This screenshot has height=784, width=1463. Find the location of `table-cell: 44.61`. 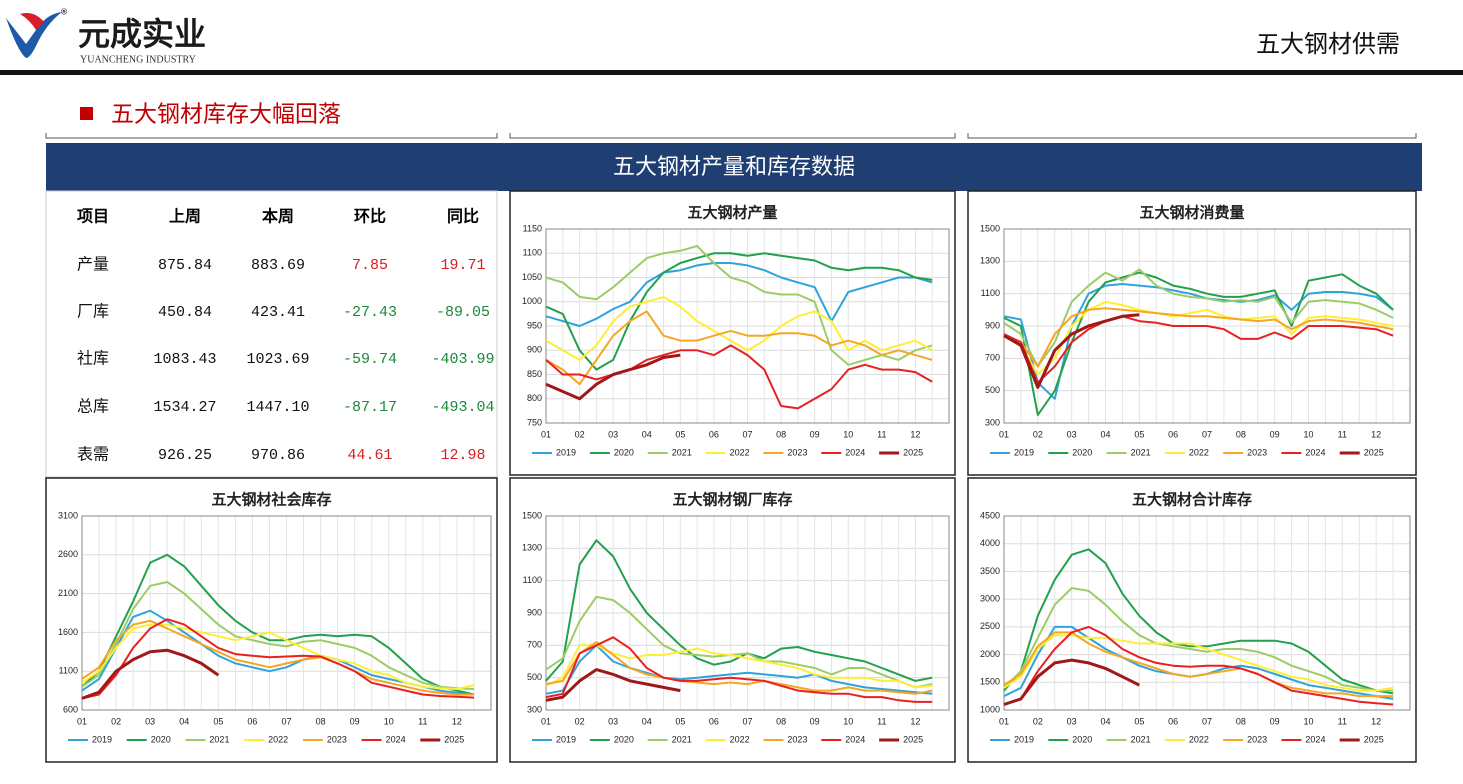

table-cell: 44.61 is located at coordinates (369, 455).